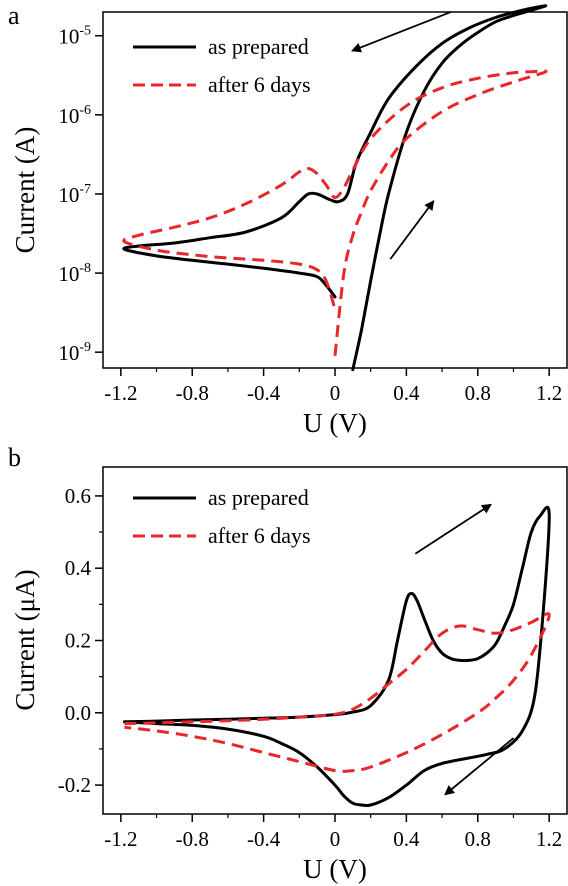  I want to click on y-tick-label: 10⁻⁵, so click(74, 36).